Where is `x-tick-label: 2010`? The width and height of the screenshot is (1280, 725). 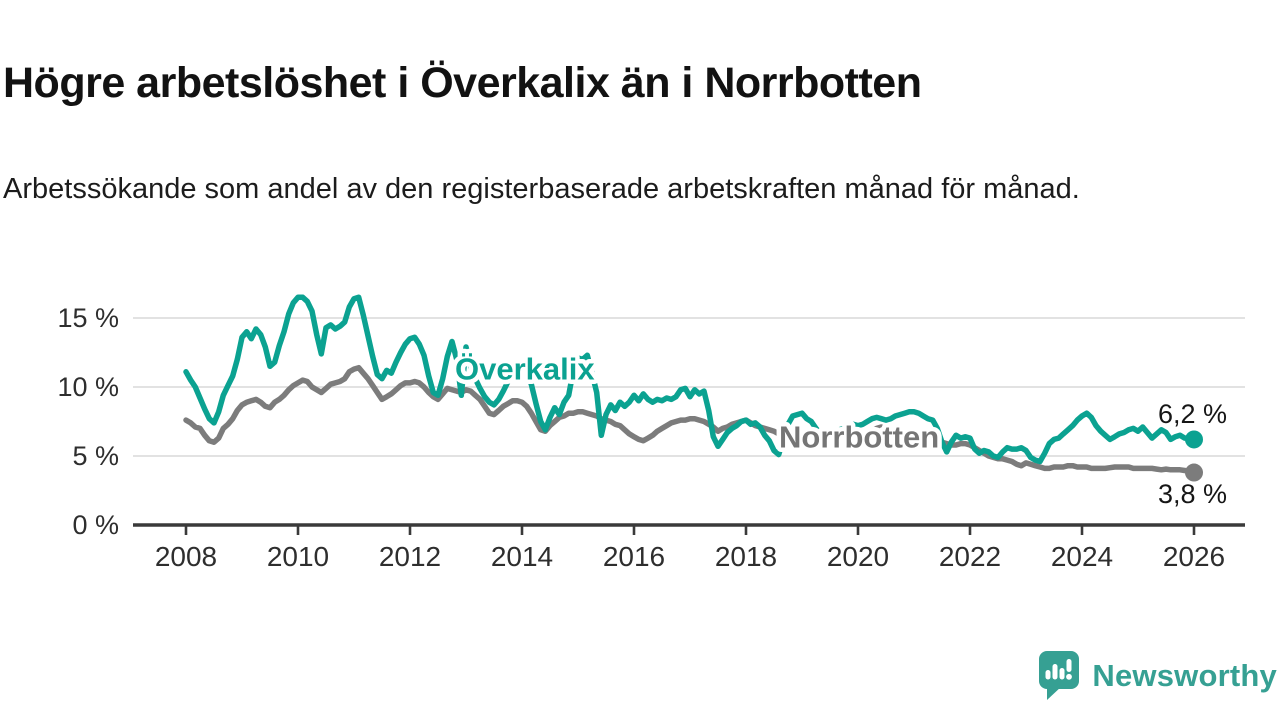
x-tick-label: 2010 is located at coordinates (298, 556).